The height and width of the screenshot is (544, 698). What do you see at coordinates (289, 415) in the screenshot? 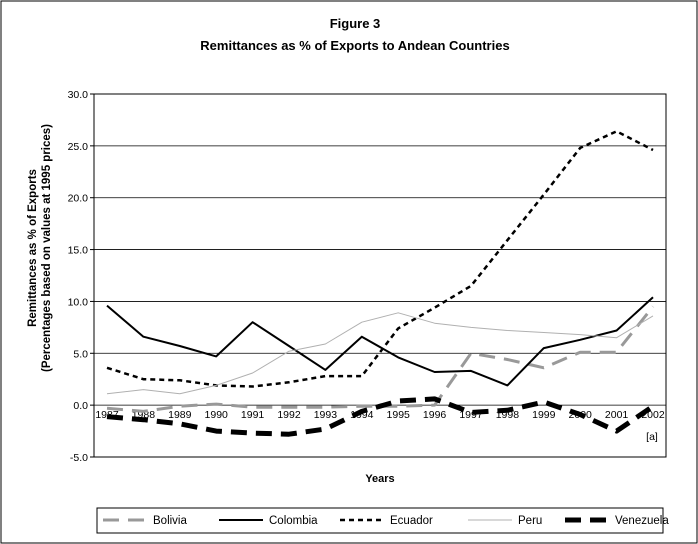
I see `x-tick-label: 1992` at bounding box center [289, 415].